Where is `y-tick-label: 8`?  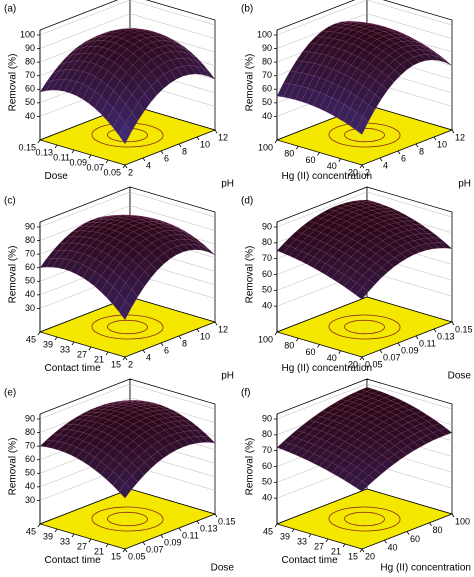
y-tick-label: 8 is located at coordinates (184, 343).